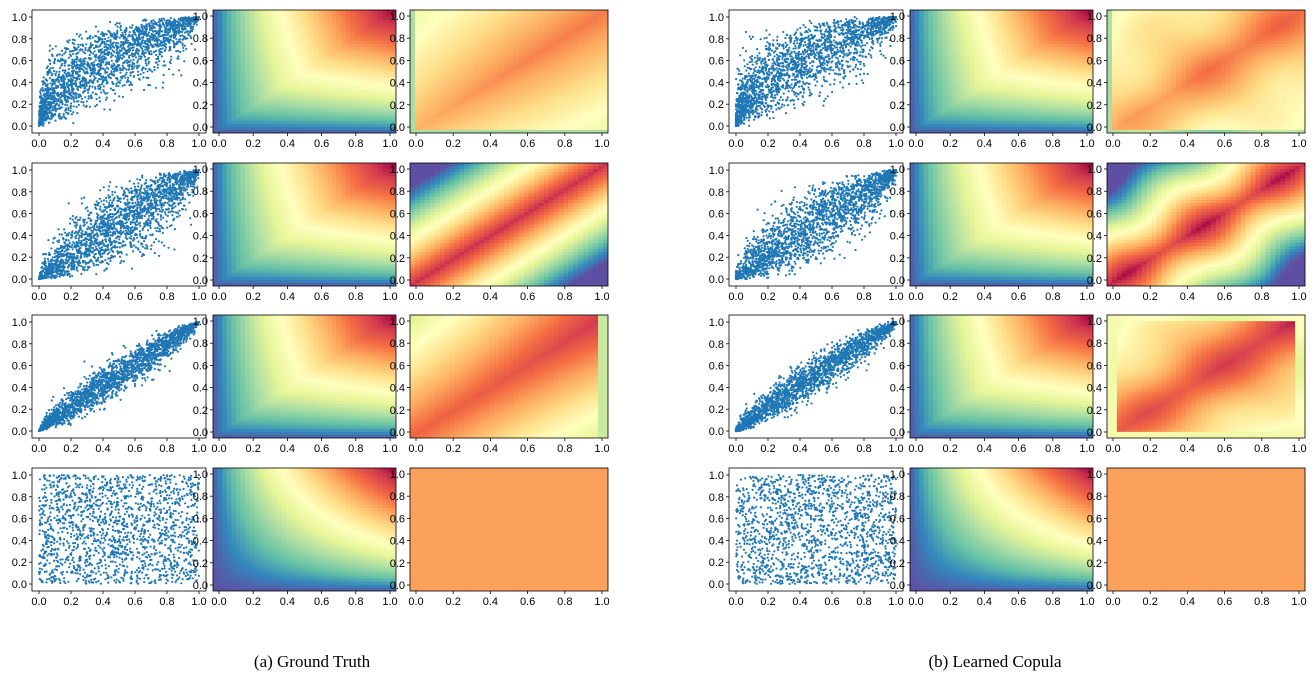 This screenshot has width=1313, height=679. What do you see at coordinates (70, 144) in the screenshot?
I see `x-tick-label: 0.2` at bounding box center [70, 144].